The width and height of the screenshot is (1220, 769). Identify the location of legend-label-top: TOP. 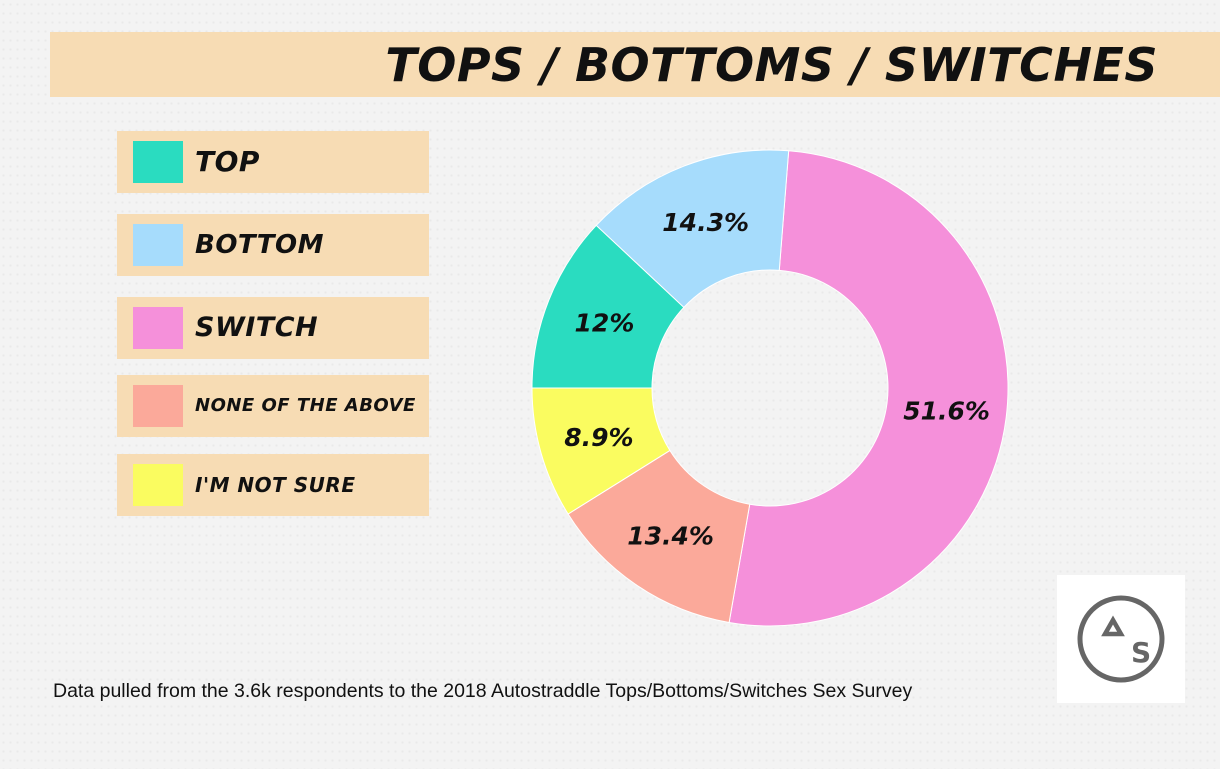
(227, 161).